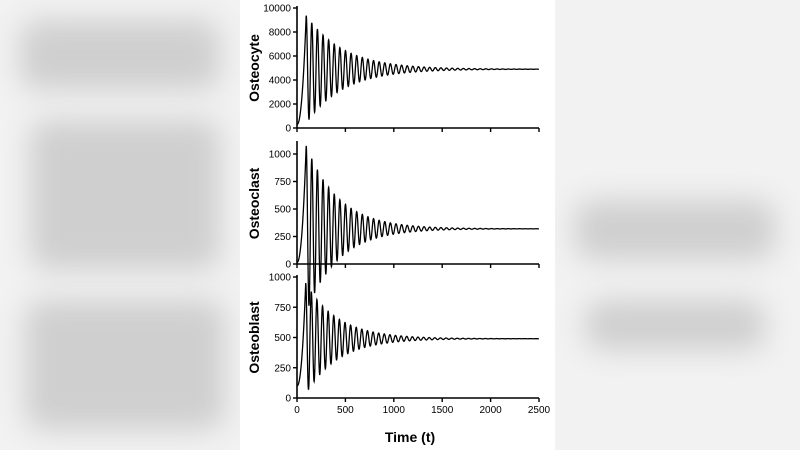 This screenshot has height=450, width=800. What do you see at coordinates (282, 210) in the screenshot?
I see `osteoclast-ytick-label: 500` at bounding box center [282, 210].